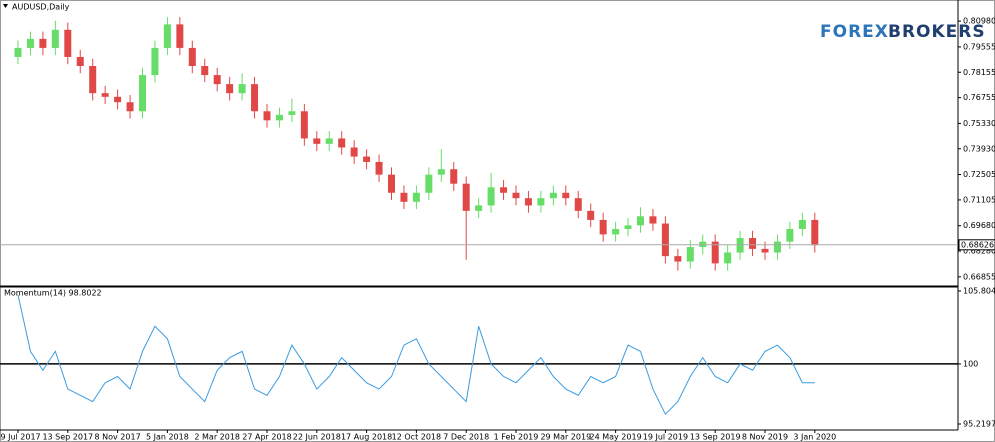  What do you see at coordinates (979, 148) in the screenshot?
I see `y-tick-label: 0.73930` at bounding box center [979, 148].